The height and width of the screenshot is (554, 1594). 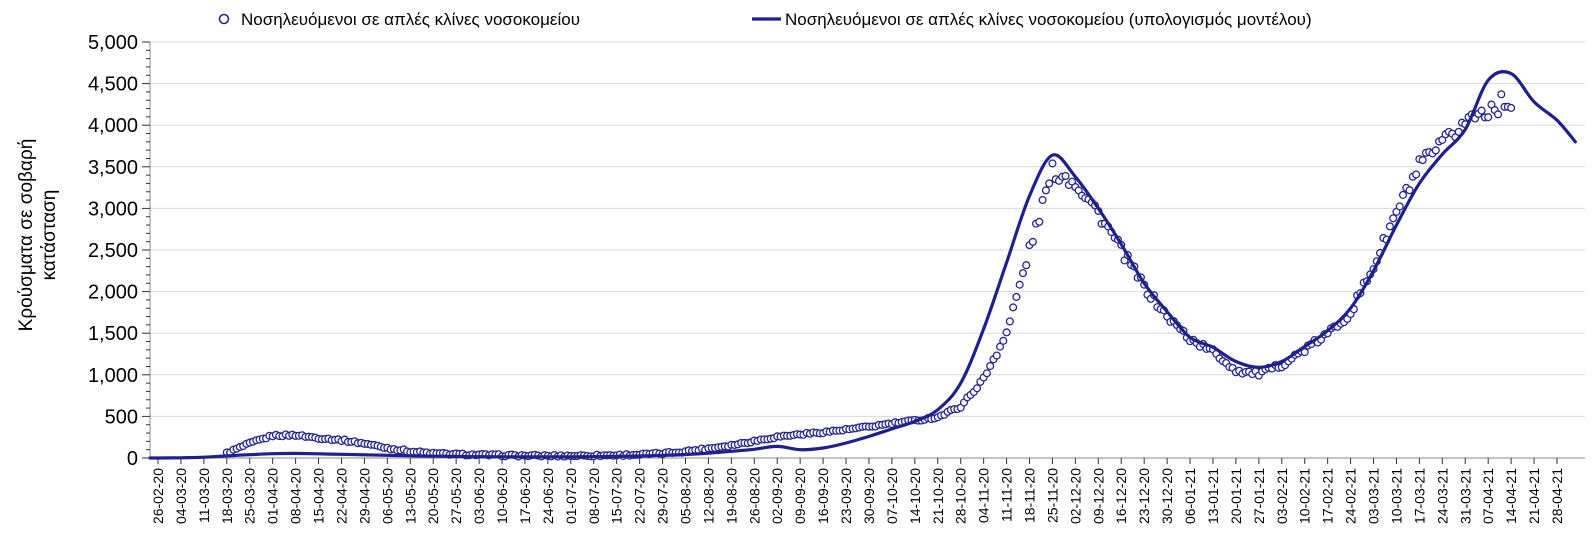 What do you see at coordinates (296, 496) in the screenshot?
I see `x-tick-label: 08-04-20` at bounding box center [296, 496].